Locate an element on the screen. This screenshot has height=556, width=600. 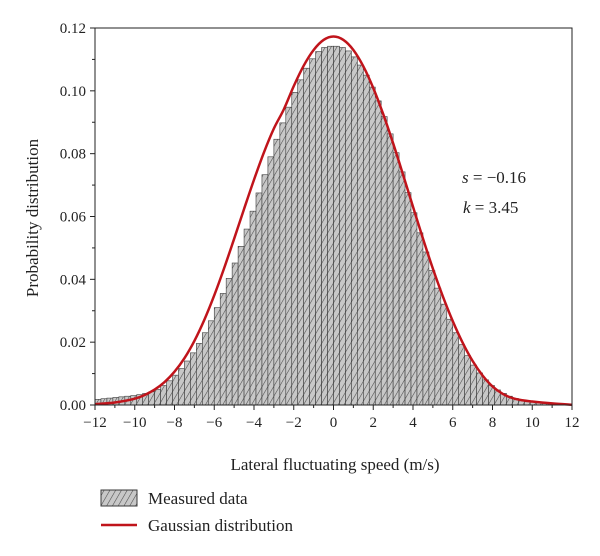
x-tick-label: −12 is located at coordinates (94, 423).